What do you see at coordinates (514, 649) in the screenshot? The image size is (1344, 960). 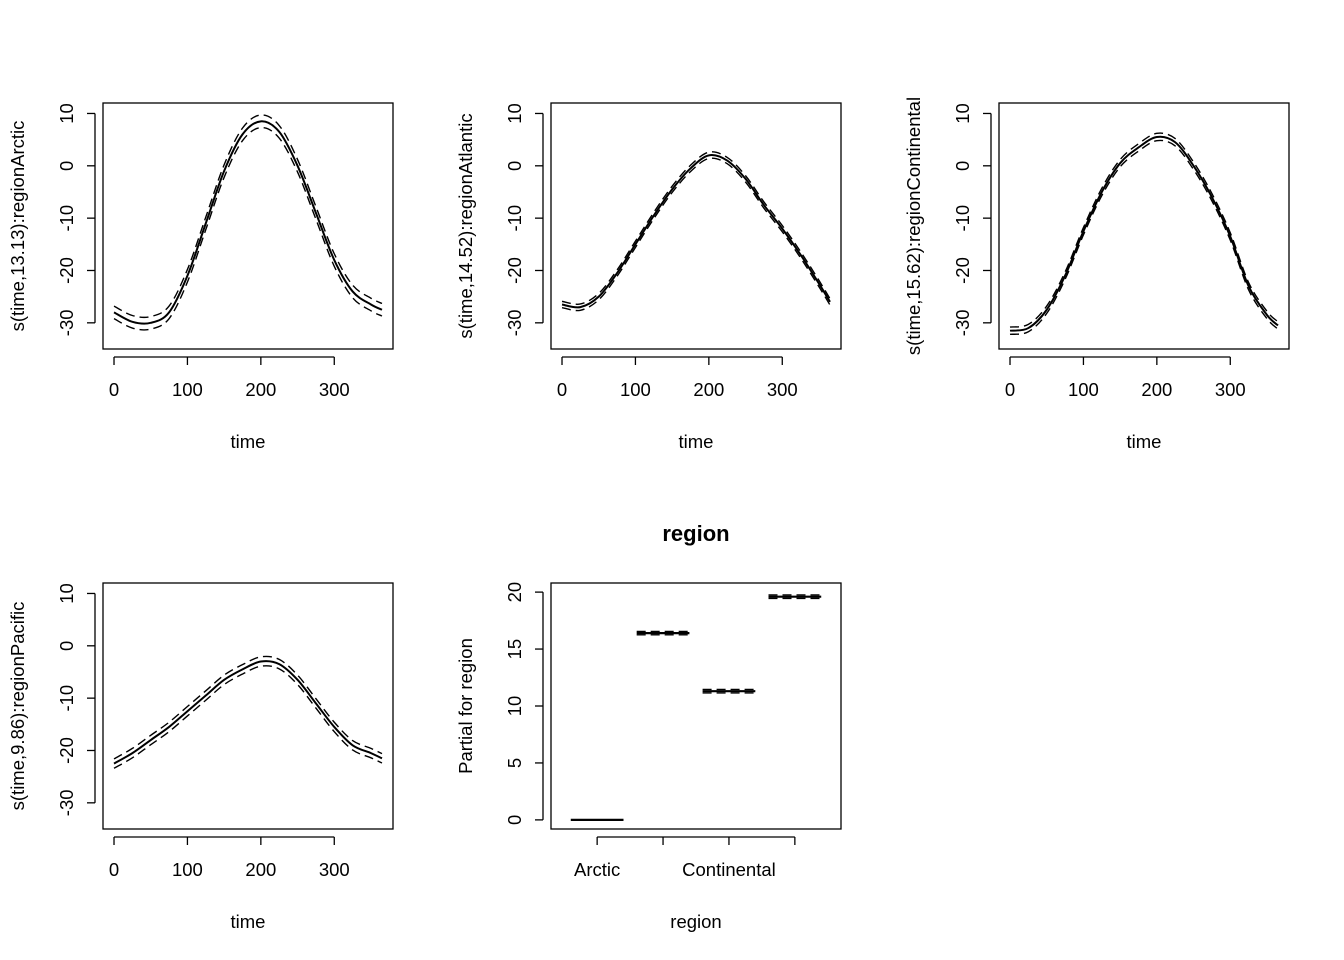 I see `y-tick-label: 15` at bounding box center [514, 649].